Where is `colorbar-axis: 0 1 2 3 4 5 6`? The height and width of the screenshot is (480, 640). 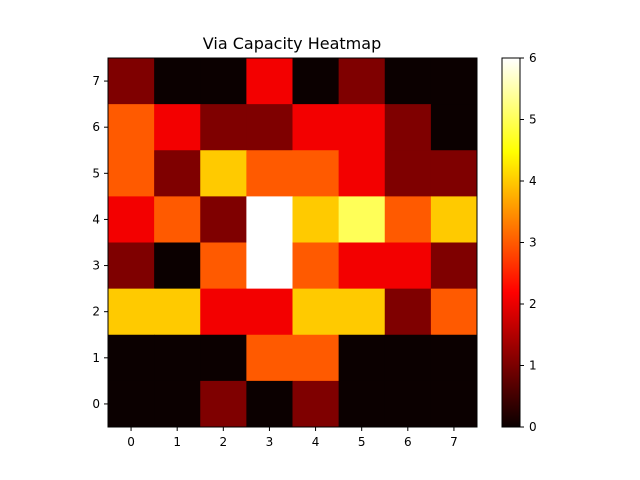 colorbar-axis: 0 1 2 3 4 5 6 is located at coordinates (528, 242).